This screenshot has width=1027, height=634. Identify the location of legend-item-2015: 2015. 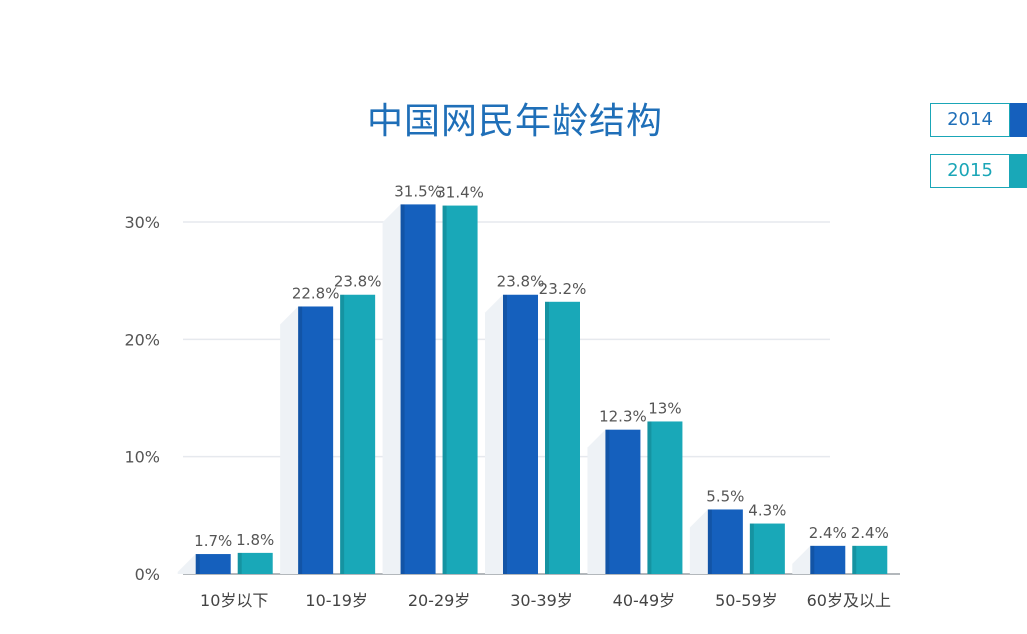
(978, 172).